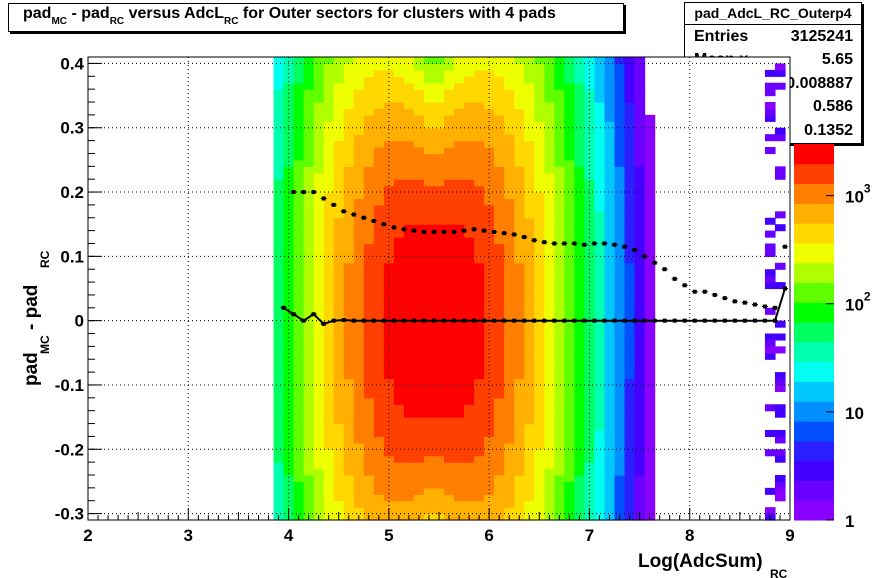  Describe the element at coordinates (689, 535) in the screenshot. I see `x-tick-label: 8` at that location.